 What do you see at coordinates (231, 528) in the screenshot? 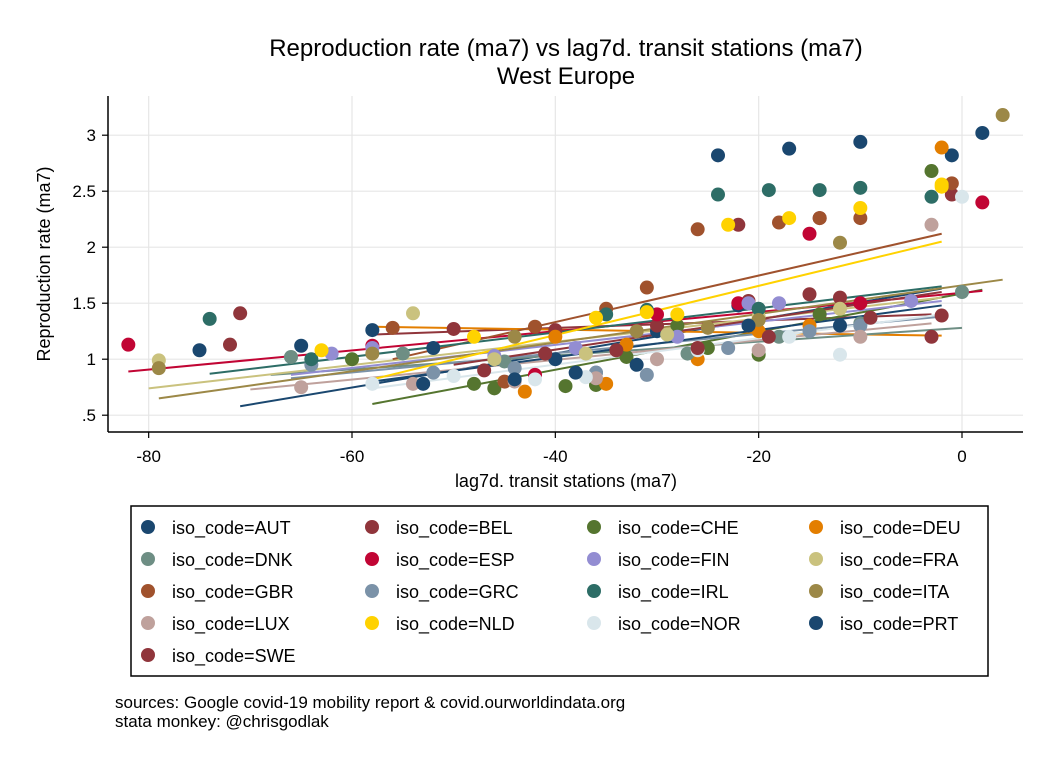
I see `legend-label: iso_code=AUT` at bounding box center [231, 528].